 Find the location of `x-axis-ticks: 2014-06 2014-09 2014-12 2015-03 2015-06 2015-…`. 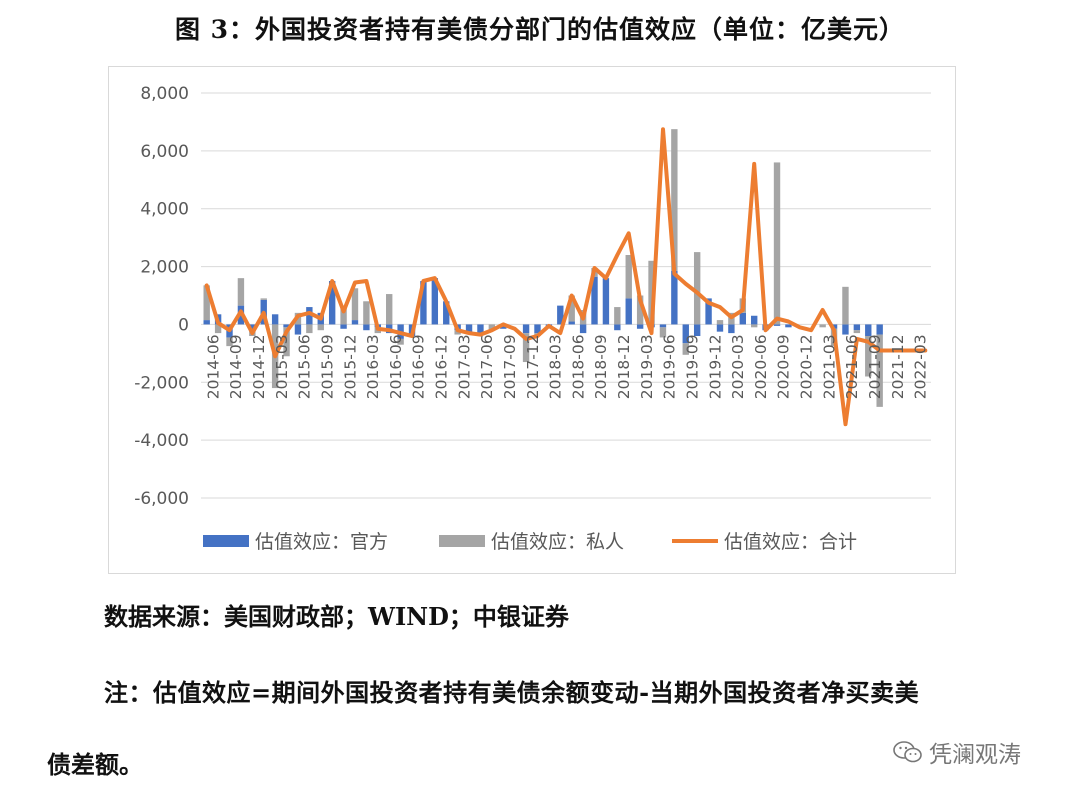

x-axis-ticks: 2014-06 2014-09 2014-12 2015-03 2015-06 2015-… is located at coordinates (566, 366).